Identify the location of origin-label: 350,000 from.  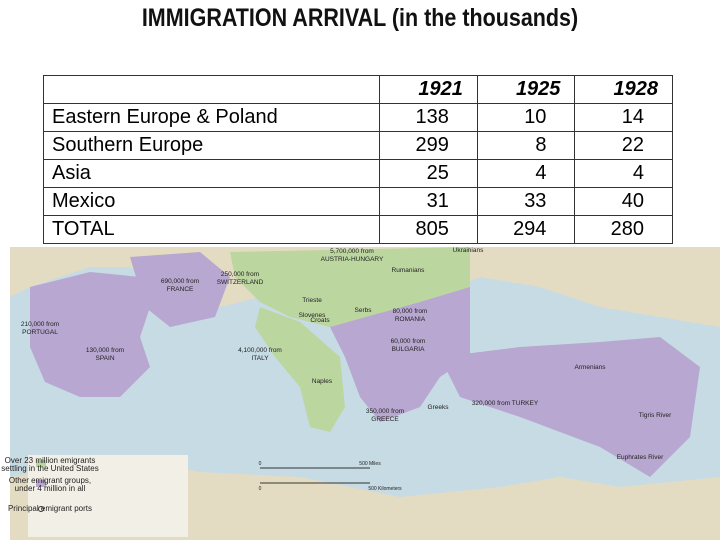
(385, 411).